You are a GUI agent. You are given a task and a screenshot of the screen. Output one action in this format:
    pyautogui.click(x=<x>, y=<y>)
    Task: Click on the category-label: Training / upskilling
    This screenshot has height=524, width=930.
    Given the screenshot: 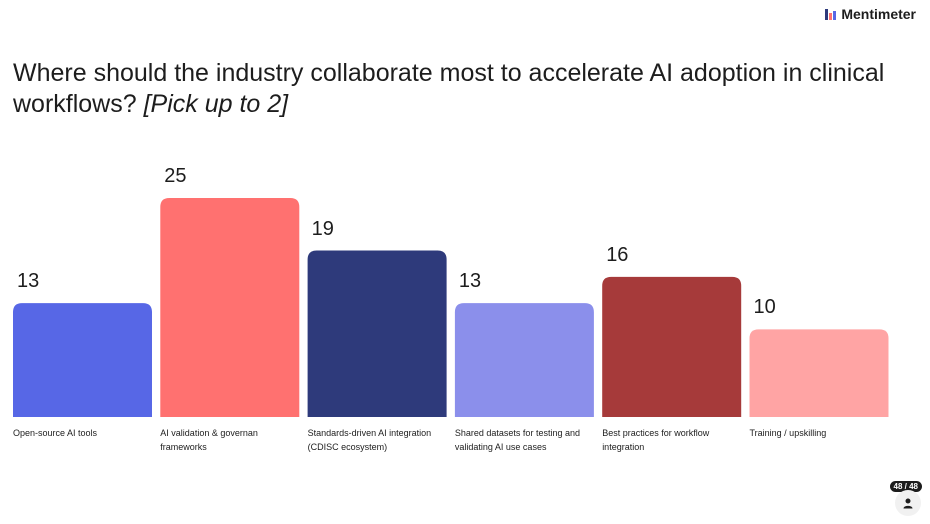 What is the action you would take?
    pyautogui.click(x=788, y=433)
    